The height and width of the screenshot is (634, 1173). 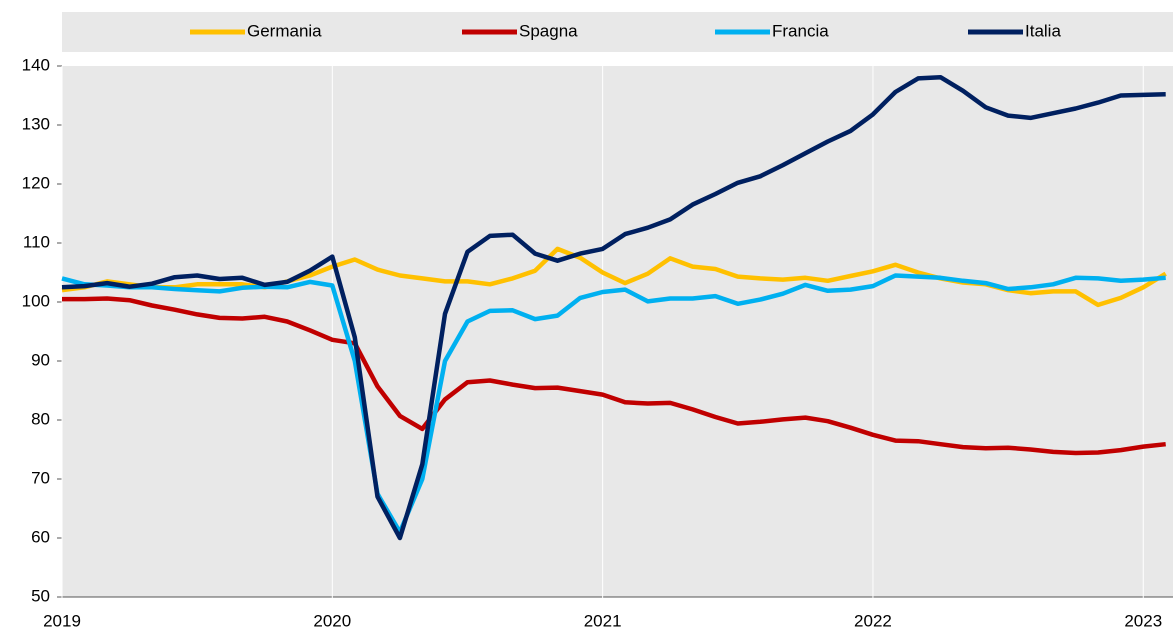 What do you see at coordinates (40, 418) in the screenshot?
I see `y-tick-label: 80` at bounding box center [40, 418].